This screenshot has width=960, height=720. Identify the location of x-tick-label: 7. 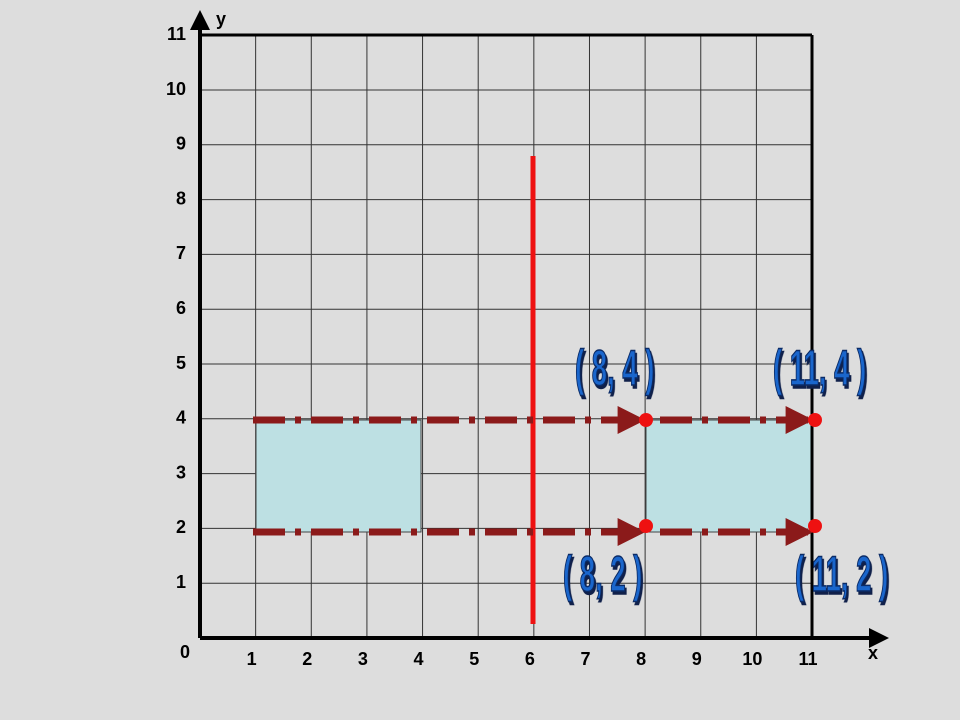
(585, 659).